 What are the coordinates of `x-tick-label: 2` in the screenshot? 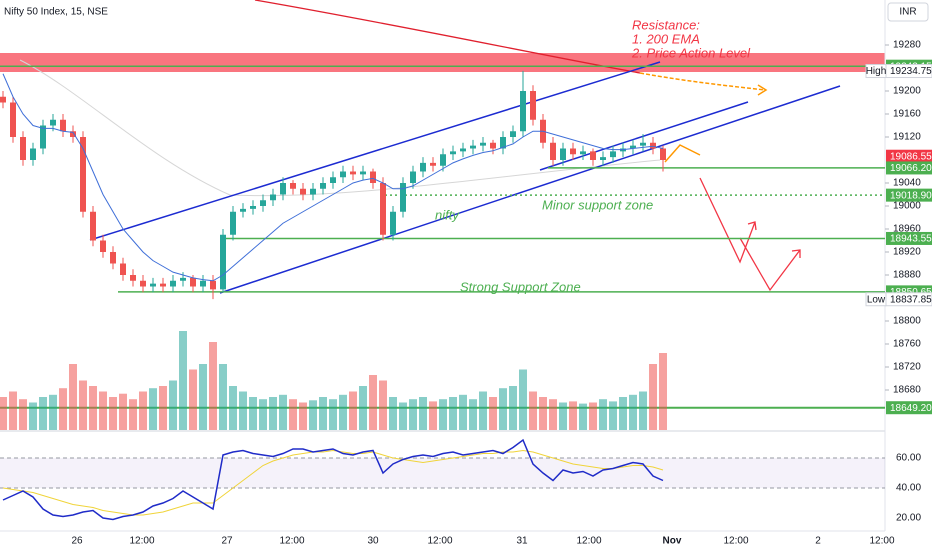 It's located at (818, 541).